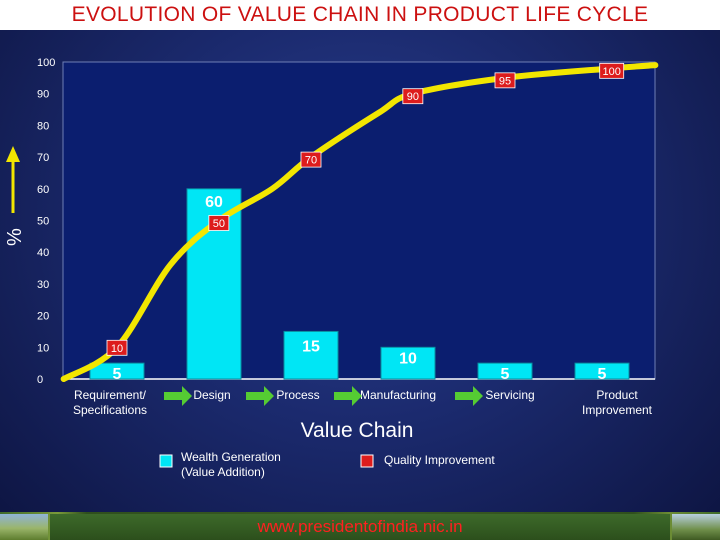 The width and height of the screenshot is (720, 540). Describe the element at coordinates (696, 527) in the screenshot. I see `footer-landscape-image-right` at that location.